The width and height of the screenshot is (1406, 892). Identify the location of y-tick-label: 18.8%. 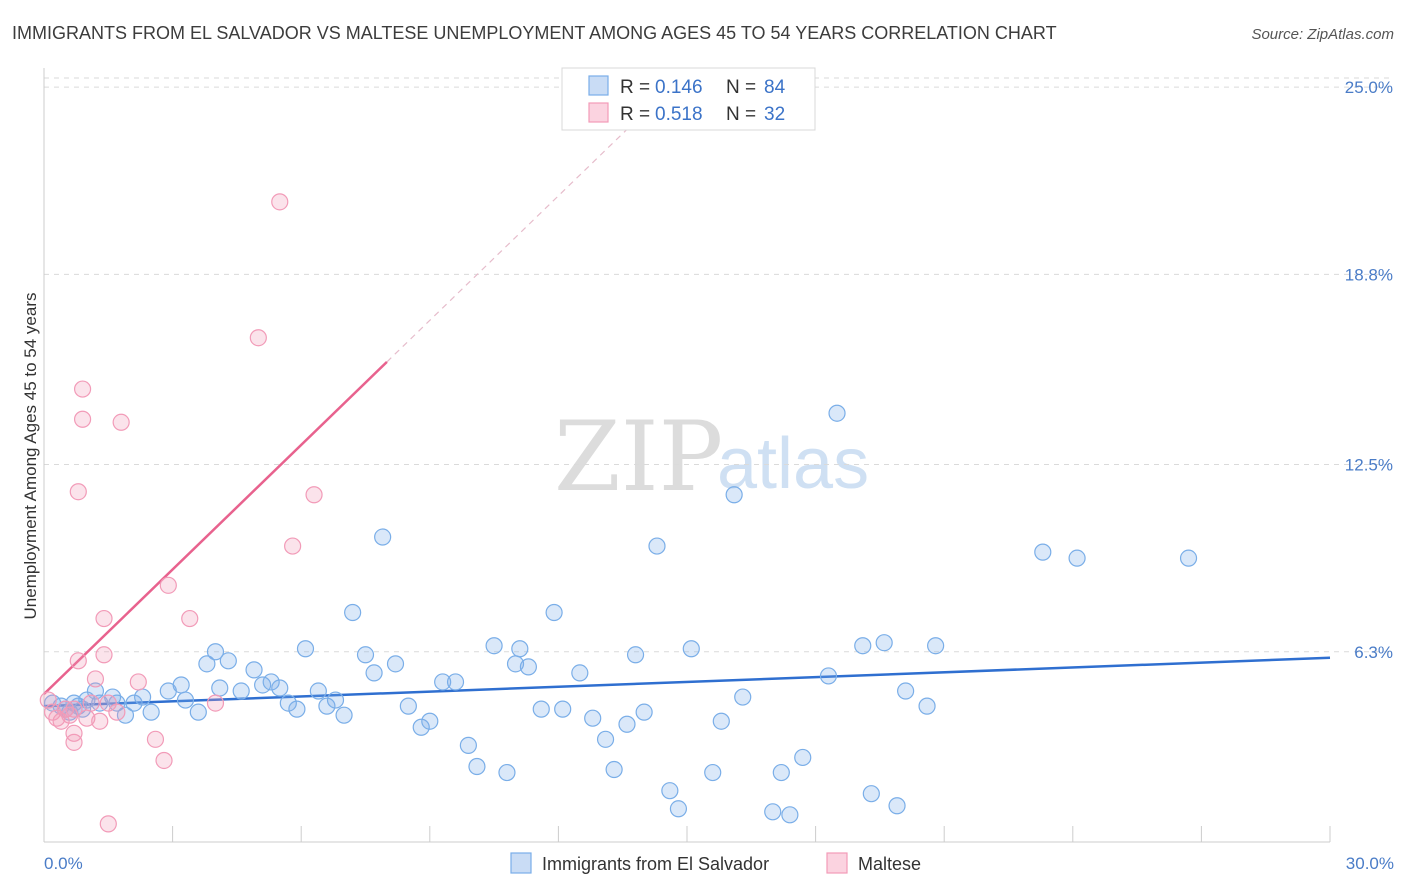
(1369, 274).